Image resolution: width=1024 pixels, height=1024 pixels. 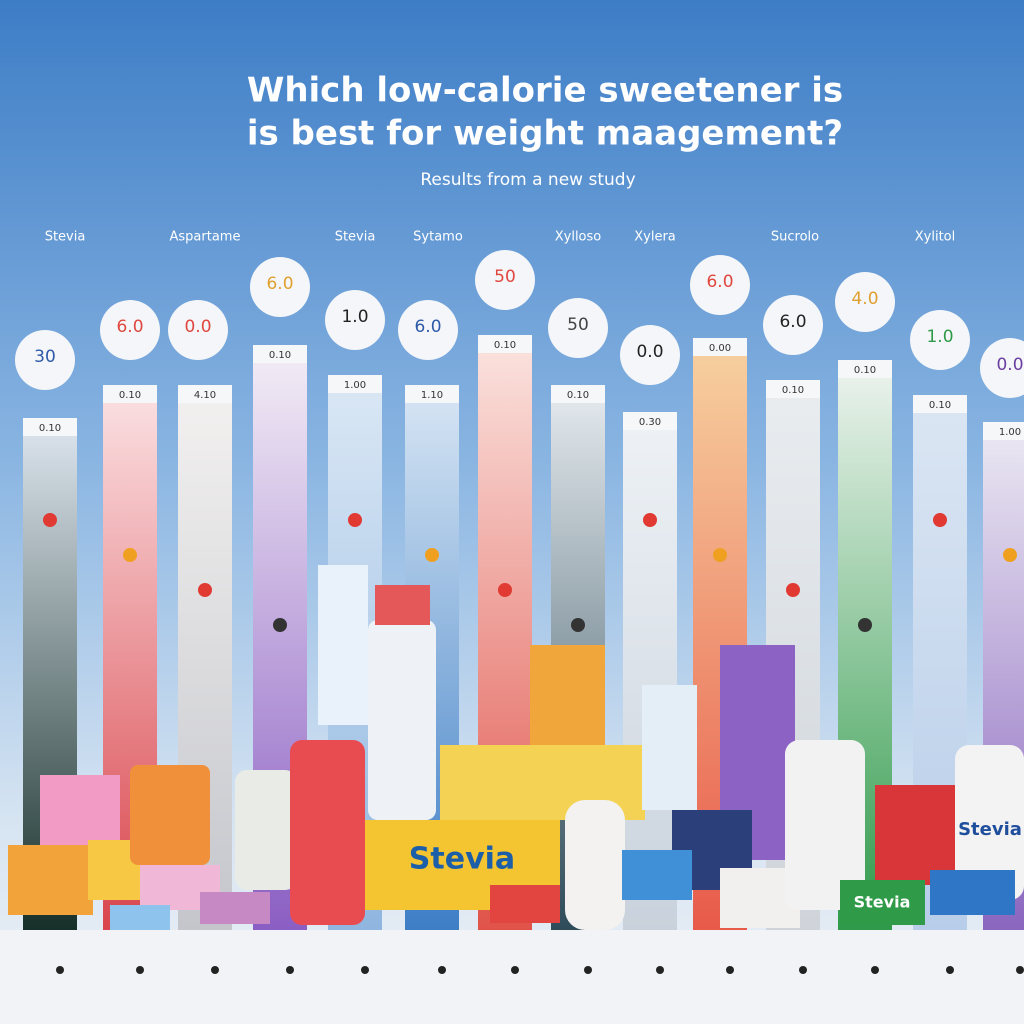 I want to click on column-top-label: 0.30, so click(x=650, y=422).